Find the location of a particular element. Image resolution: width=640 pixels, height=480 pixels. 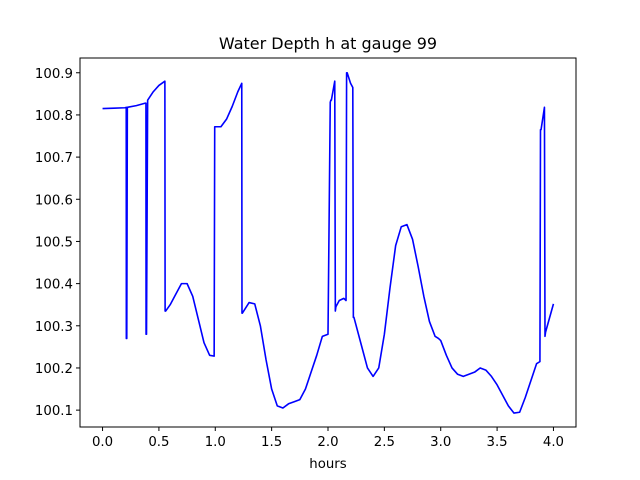

y-tick-label: 100.3 is located at coordinates (54, 327).